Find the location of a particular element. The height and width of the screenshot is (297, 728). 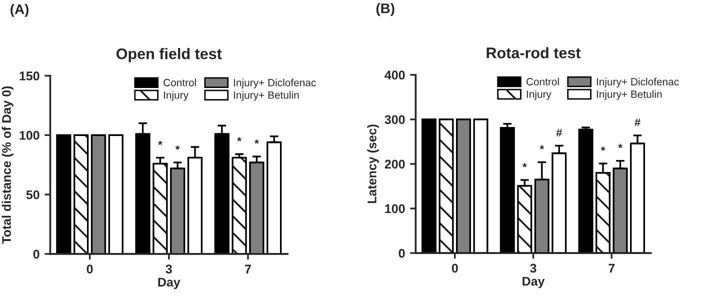

y-tick-label: 50 is located at coordinates (33, 195).